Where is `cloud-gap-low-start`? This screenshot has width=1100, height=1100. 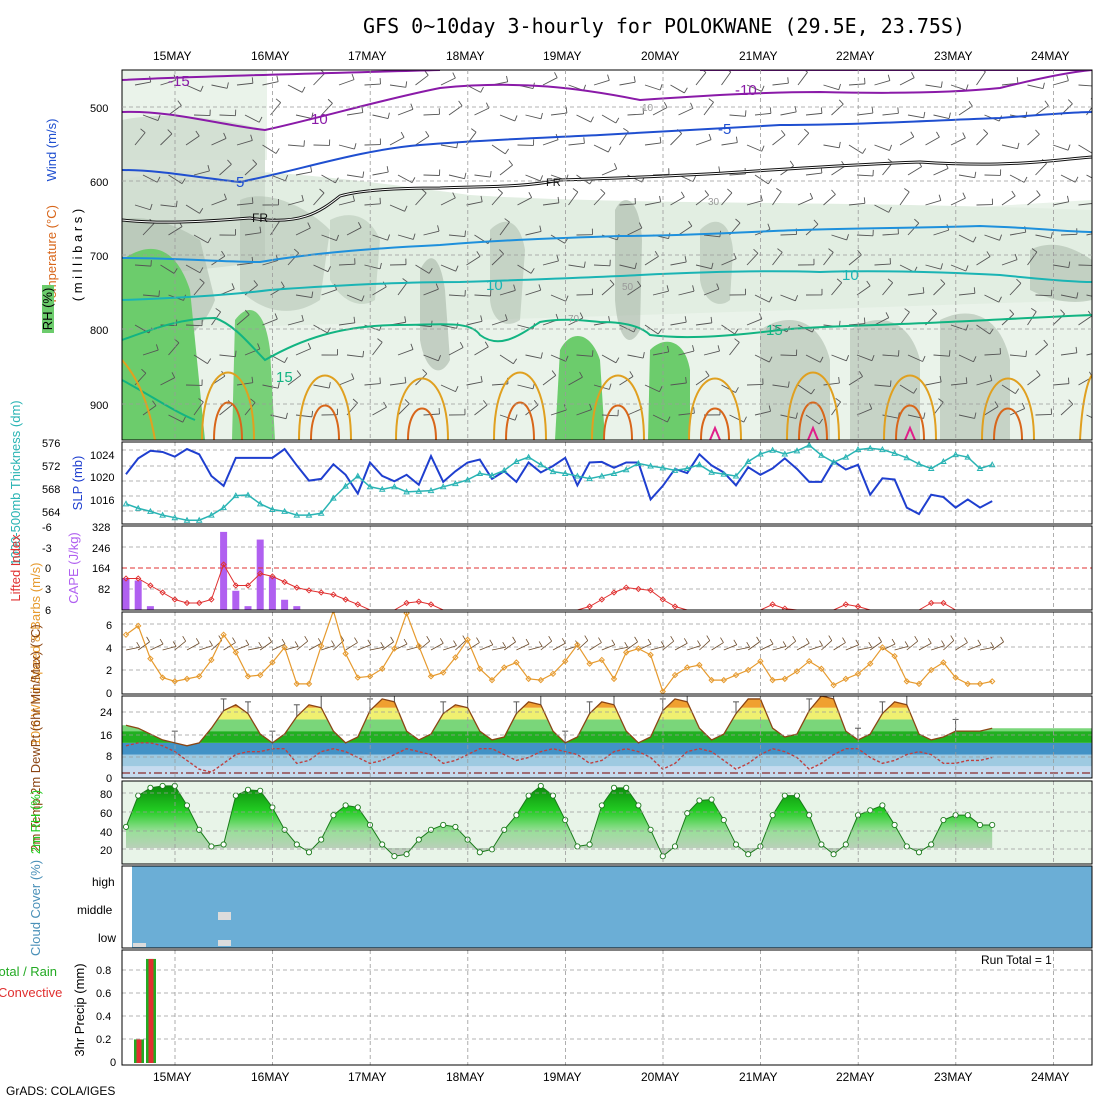 cloud-gap-low-start is located at coordinates (139, 945).